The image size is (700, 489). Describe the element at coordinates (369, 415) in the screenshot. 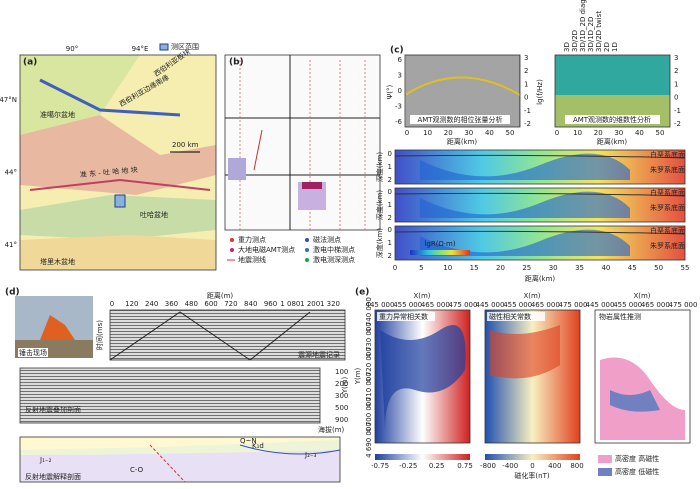

I see `y-tick-label: 4 700 000` at that location.